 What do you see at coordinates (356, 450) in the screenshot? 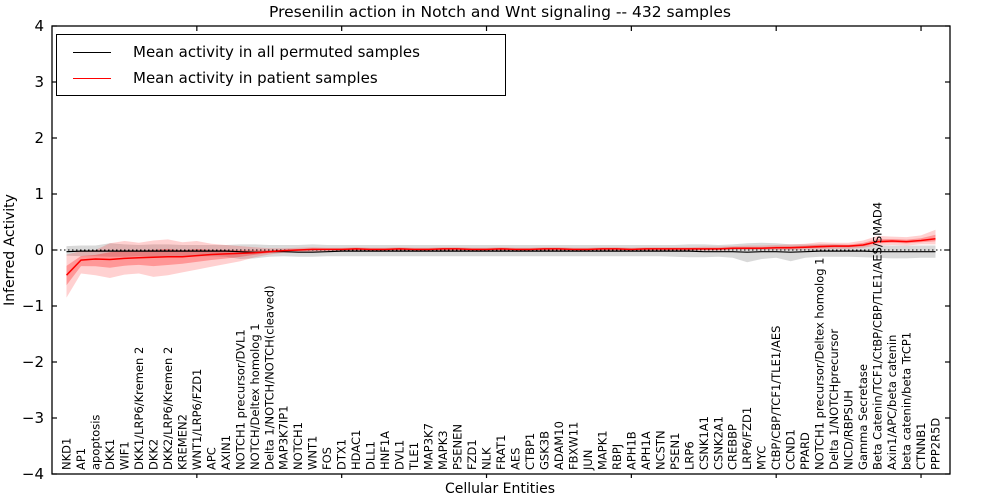
I see `x-category-label: HDAC1` at bounding box center [356, 450].